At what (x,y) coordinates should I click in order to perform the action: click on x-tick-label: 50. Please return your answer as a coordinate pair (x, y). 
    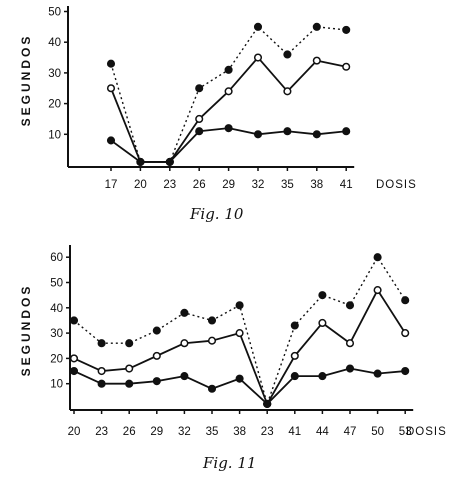
    Looking at the image, I should click on (377, 432).